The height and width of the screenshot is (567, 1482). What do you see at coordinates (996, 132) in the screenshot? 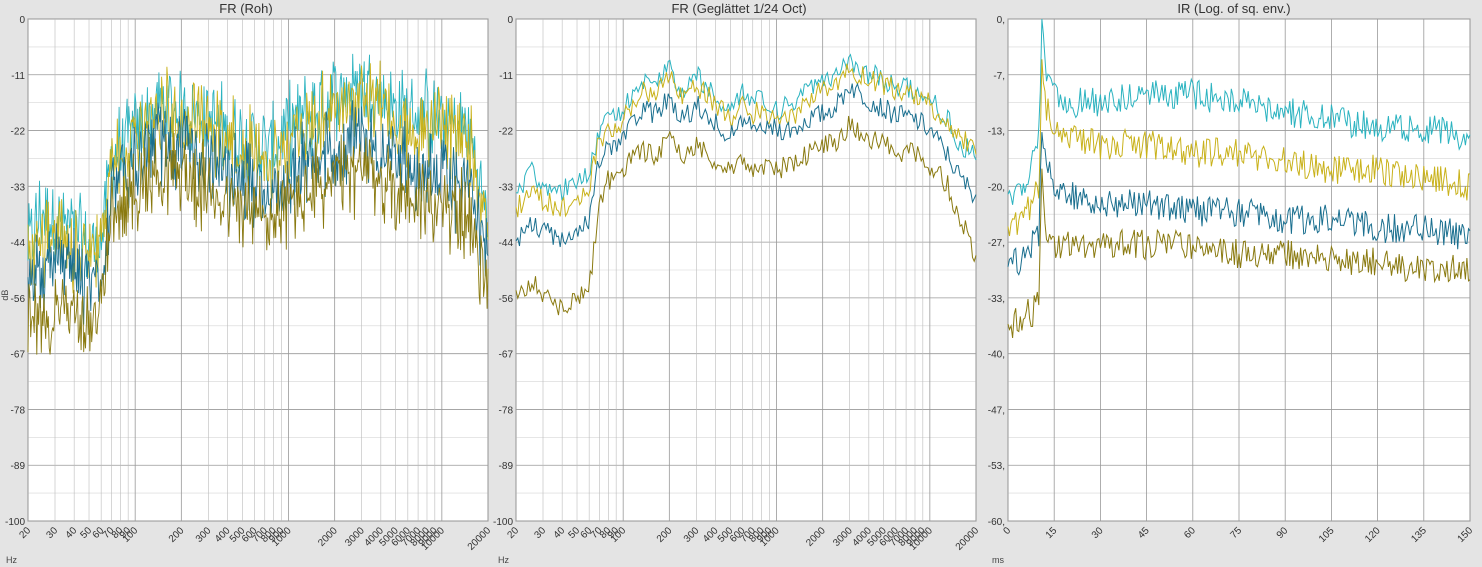
I see `y-tick-label: -13,` at bounding box center [996, 132].